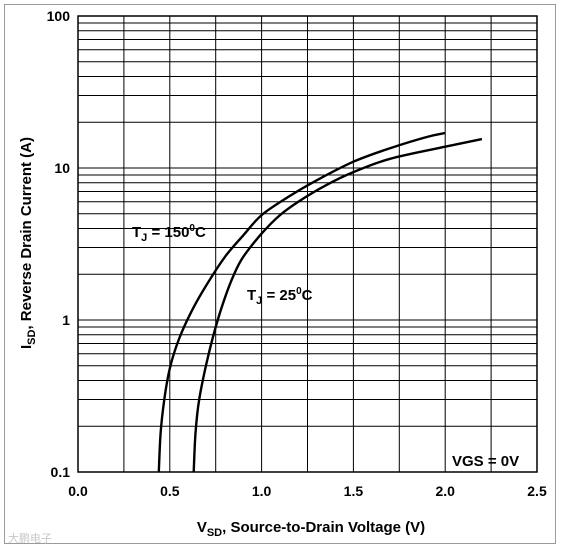 This screenshot has width=562, height=550. Describe the element at coordinates (28, 243) in the screenshot. I see `y-axis-title: ISD, Reverse Drain Current (A)` at that location.